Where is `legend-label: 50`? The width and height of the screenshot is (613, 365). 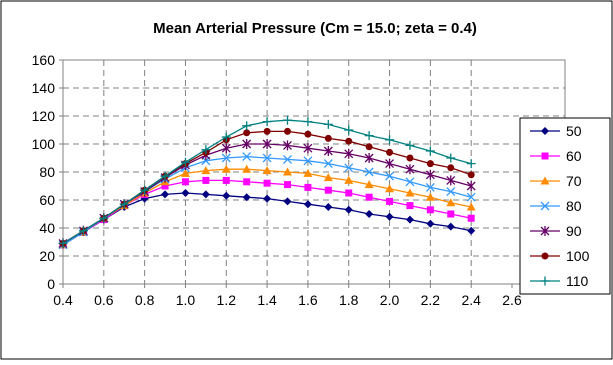 legend-label: 50 is located at coordinates (574, 131).